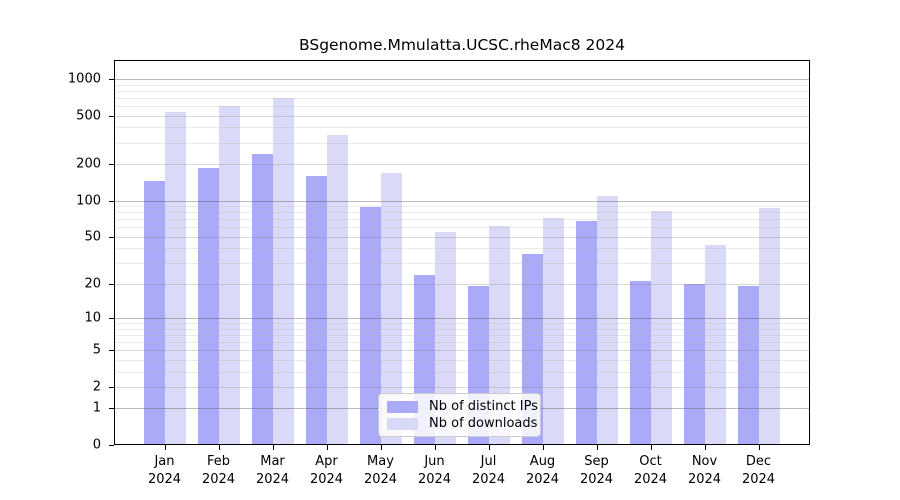  I want to click on y-tick-label: 20, so click(92, 284).